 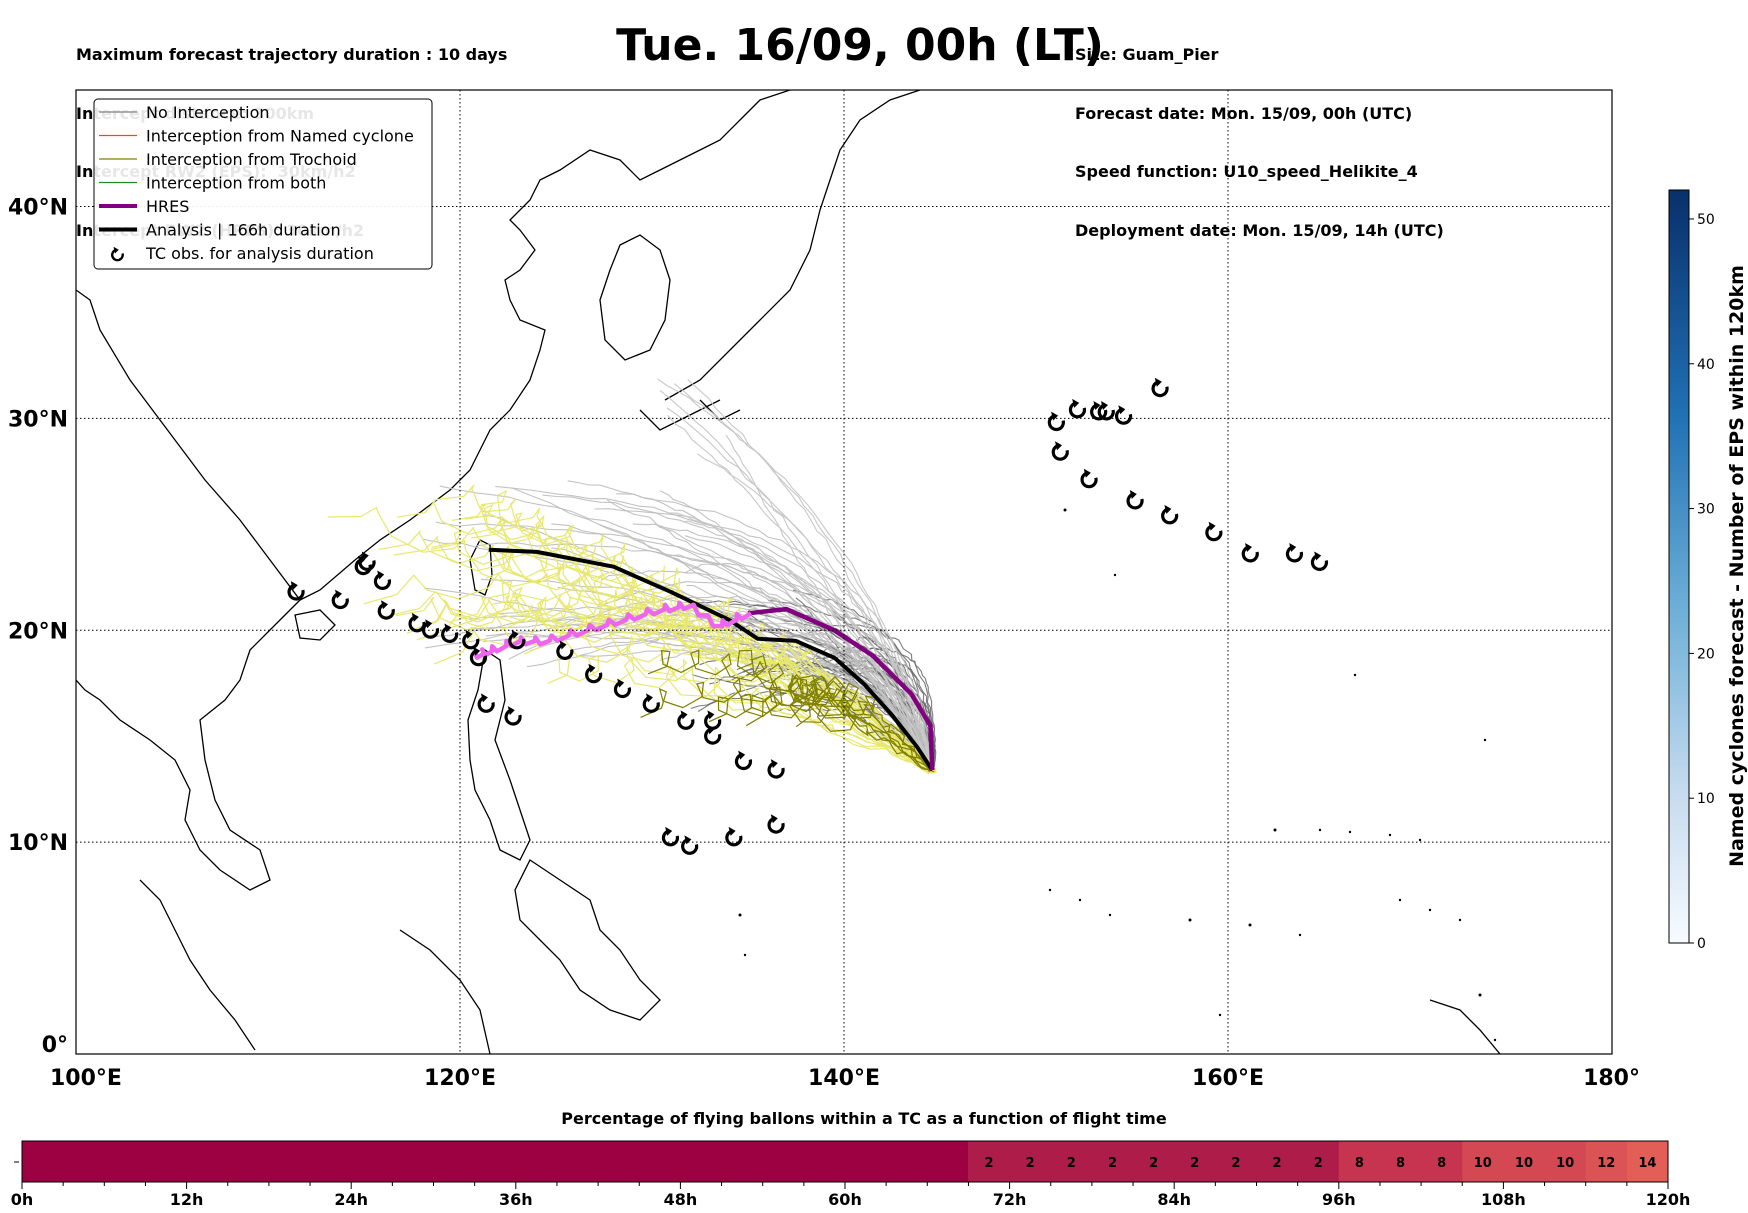 What do you see at coordinates (188, 745) in the screenshot?
I see `indochina-coastline` at bounding box center [188, 745].